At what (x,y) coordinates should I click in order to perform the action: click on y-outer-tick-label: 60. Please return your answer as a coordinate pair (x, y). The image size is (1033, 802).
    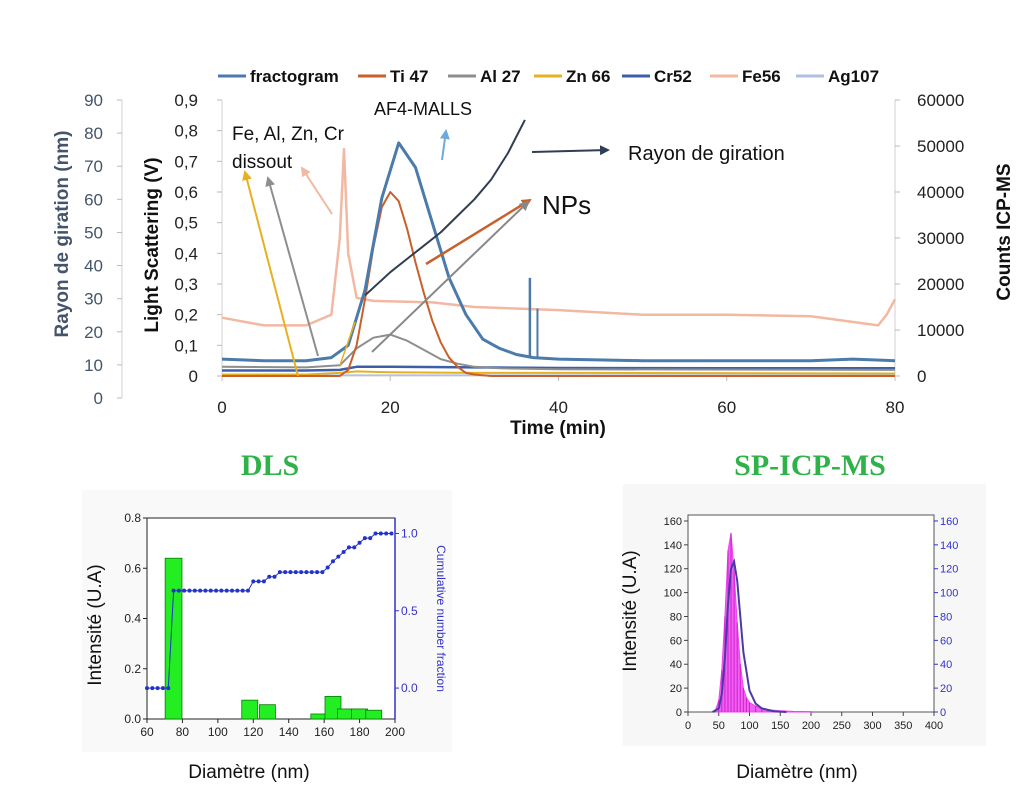
    Looking at the image, I should click on (93, 199).